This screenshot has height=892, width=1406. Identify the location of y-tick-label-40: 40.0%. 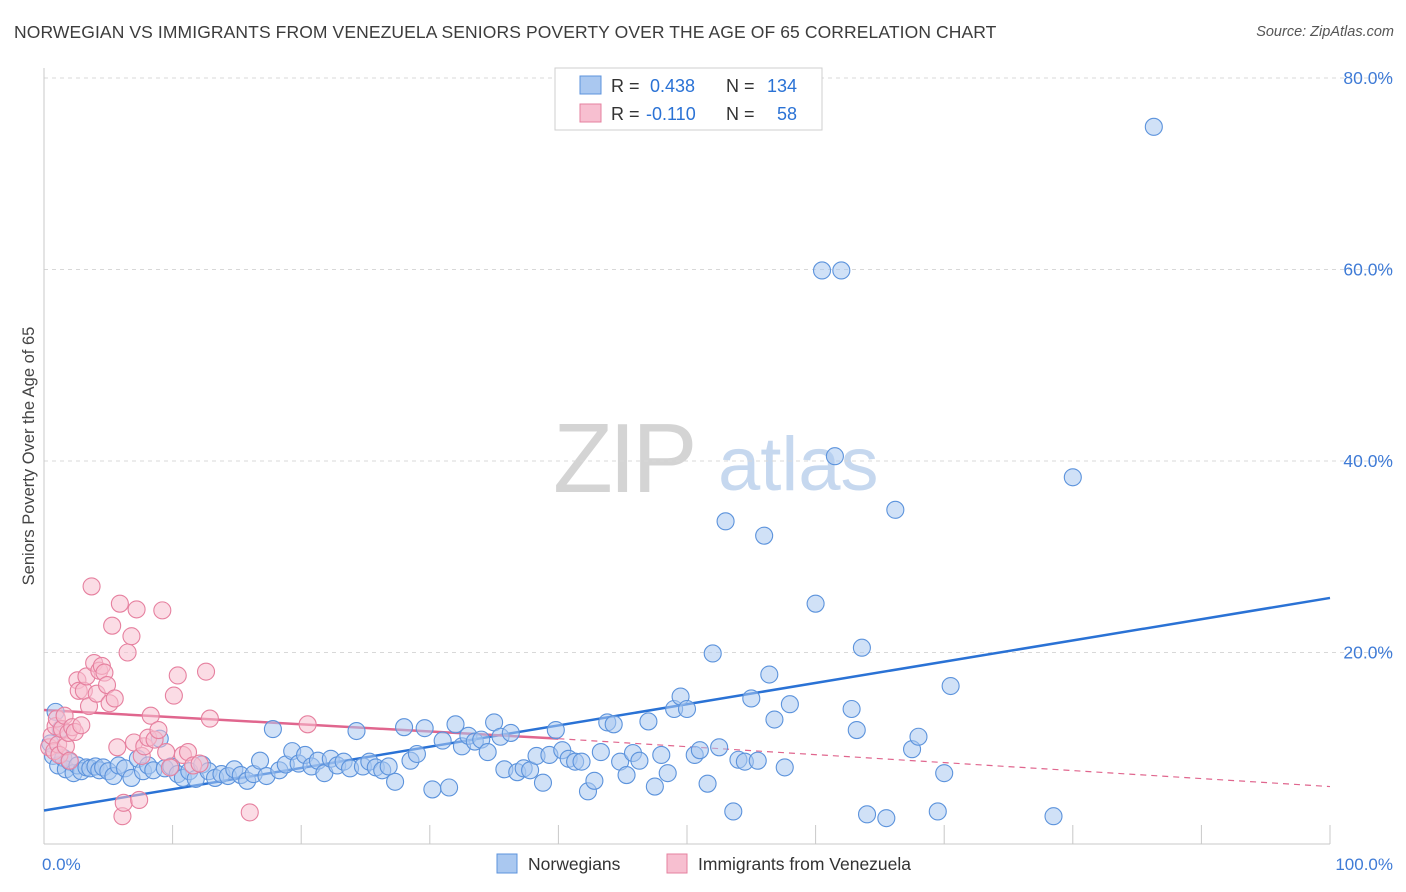
(1368, 461).